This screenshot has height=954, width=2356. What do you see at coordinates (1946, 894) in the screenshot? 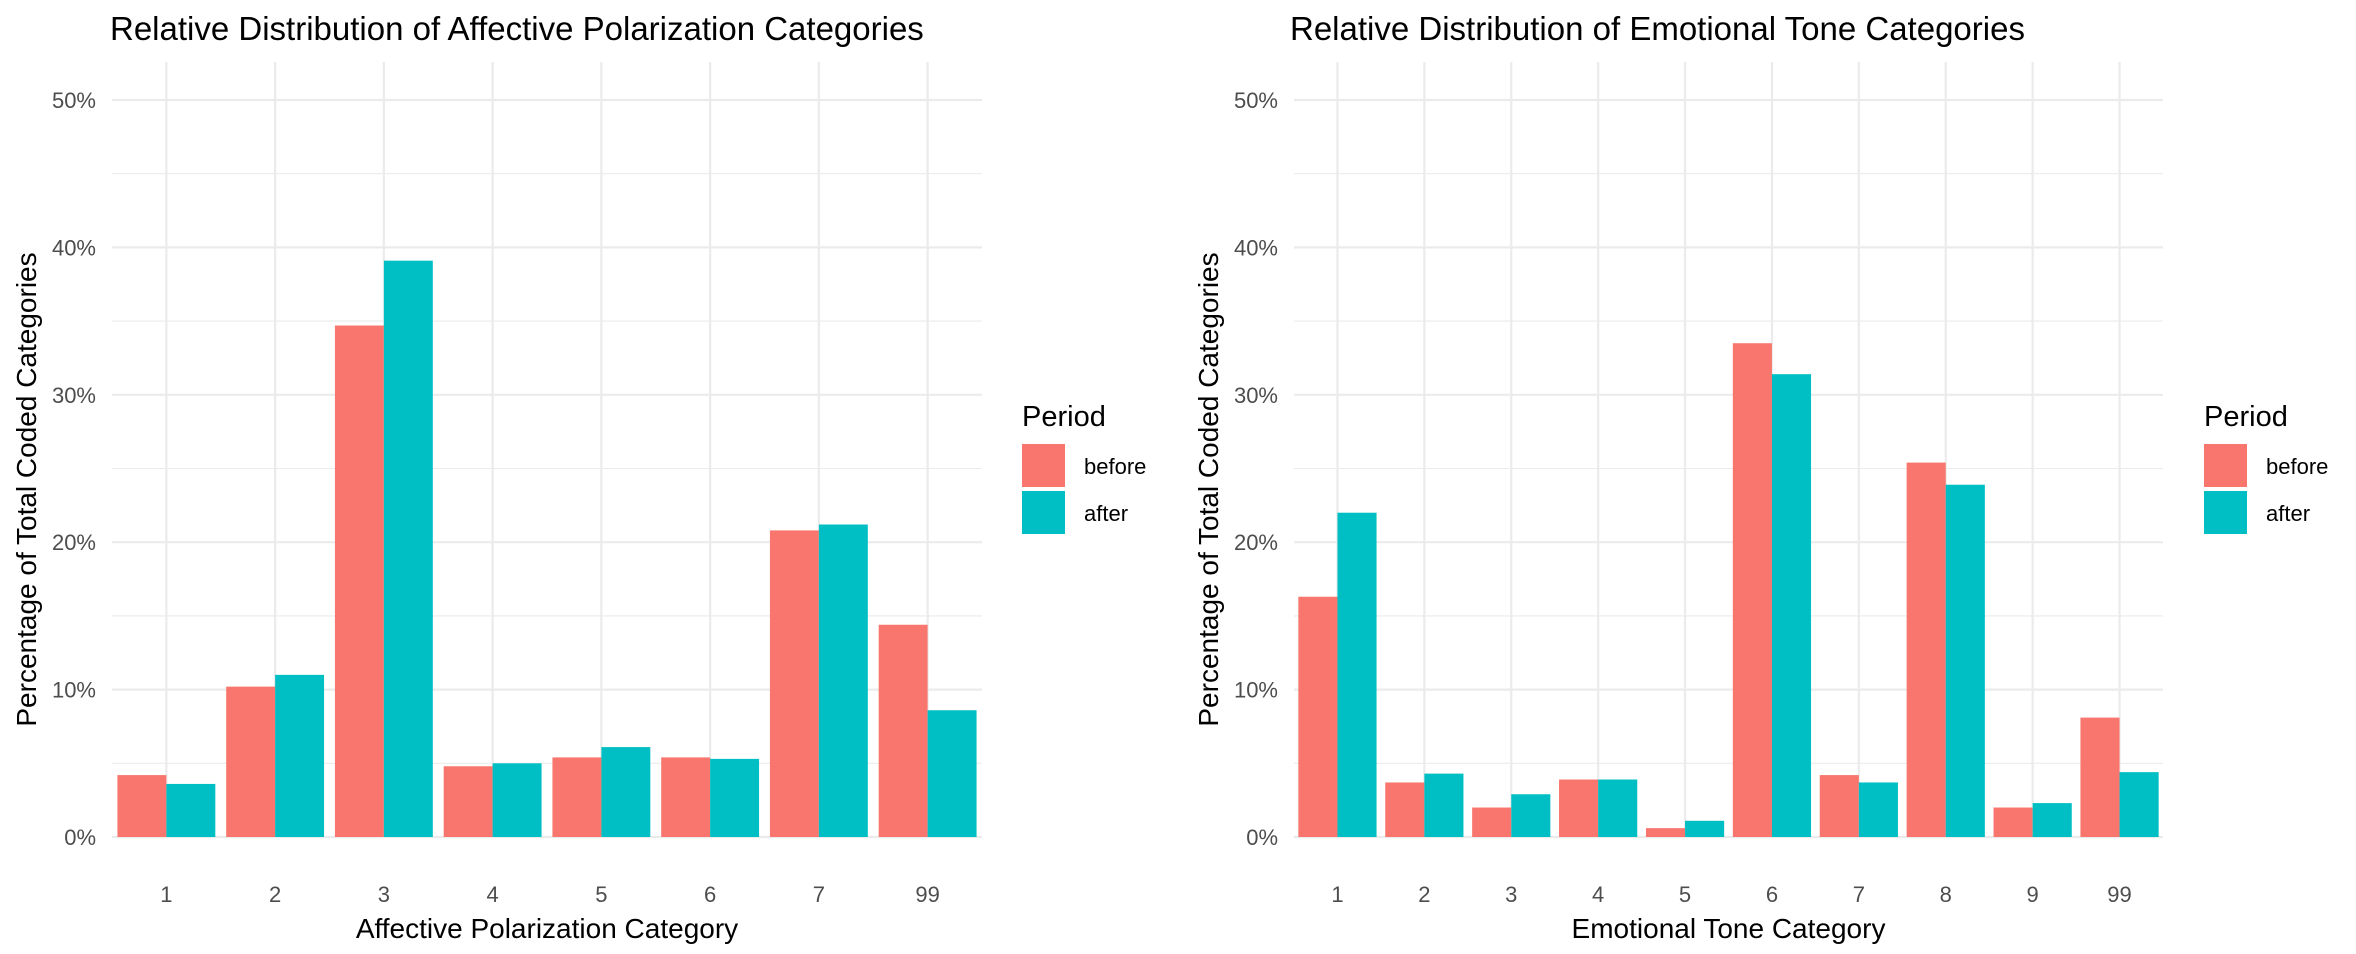
I see `x-tick-label: 8` at bounding box center [1946, 894].